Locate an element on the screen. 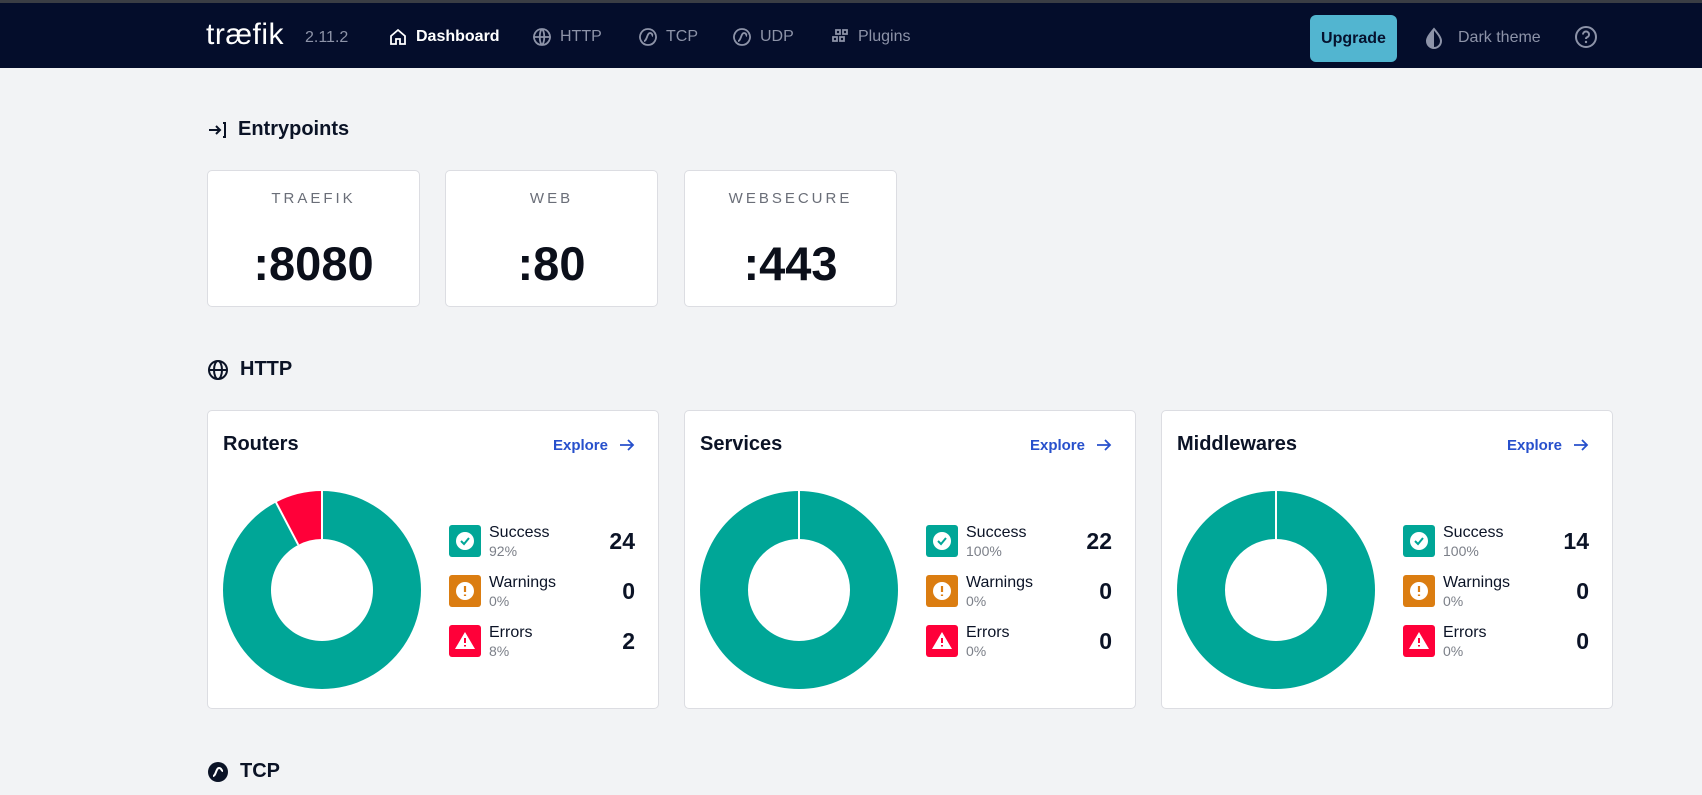 The image size is (1702, 795). theme-label: Dark theme is located at coordinates (1499, 37).